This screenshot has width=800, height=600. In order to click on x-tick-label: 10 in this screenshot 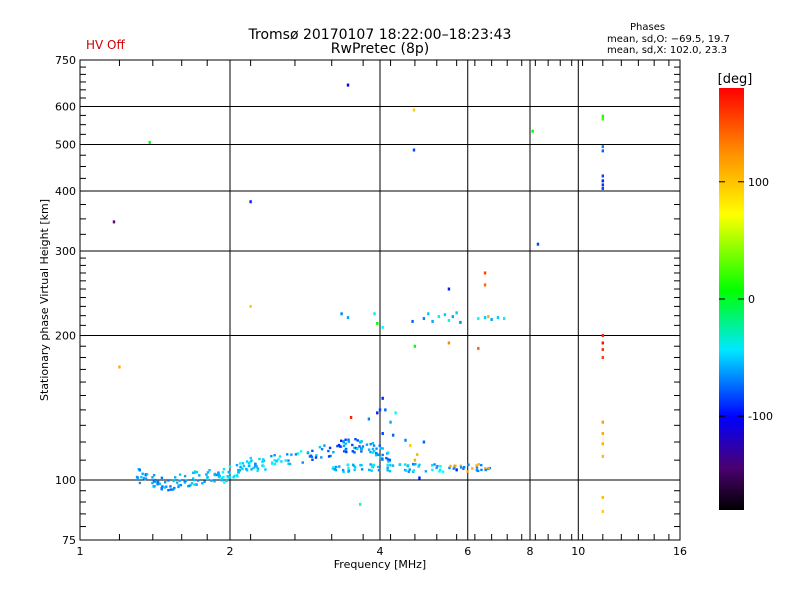, I will do `click(578, 551)`.